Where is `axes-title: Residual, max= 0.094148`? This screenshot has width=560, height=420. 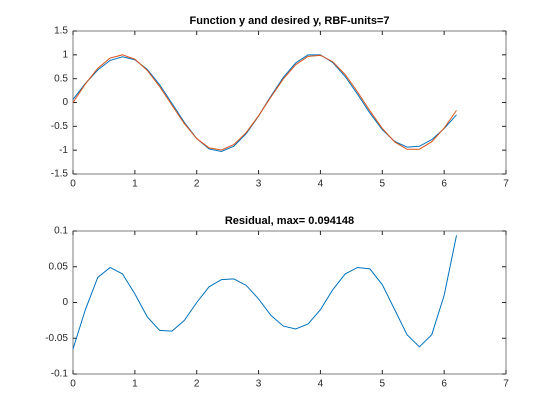
axes-title: Residual, max= 0.094148 is located at coordinates (289, 221).